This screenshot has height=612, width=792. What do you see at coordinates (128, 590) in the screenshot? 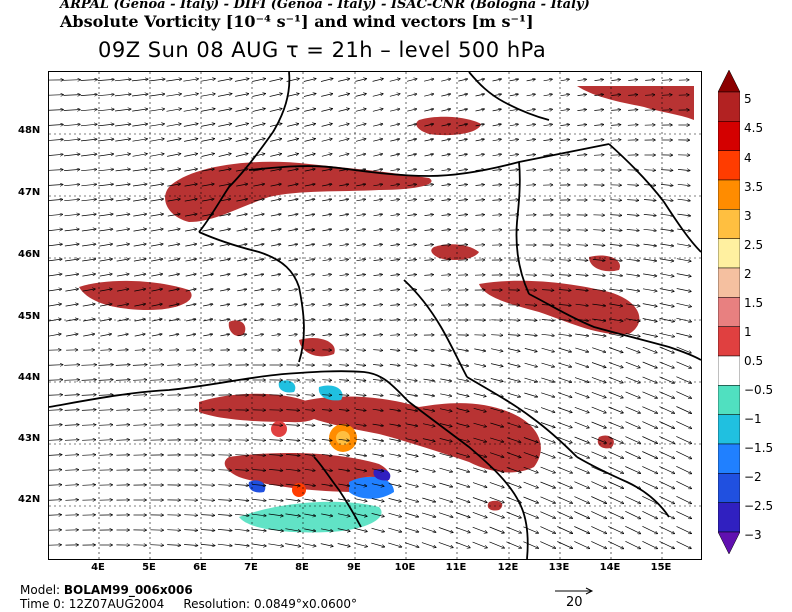
I see `footer-model-value: BOLAM99_006x006` at bounding box center [128, 590].